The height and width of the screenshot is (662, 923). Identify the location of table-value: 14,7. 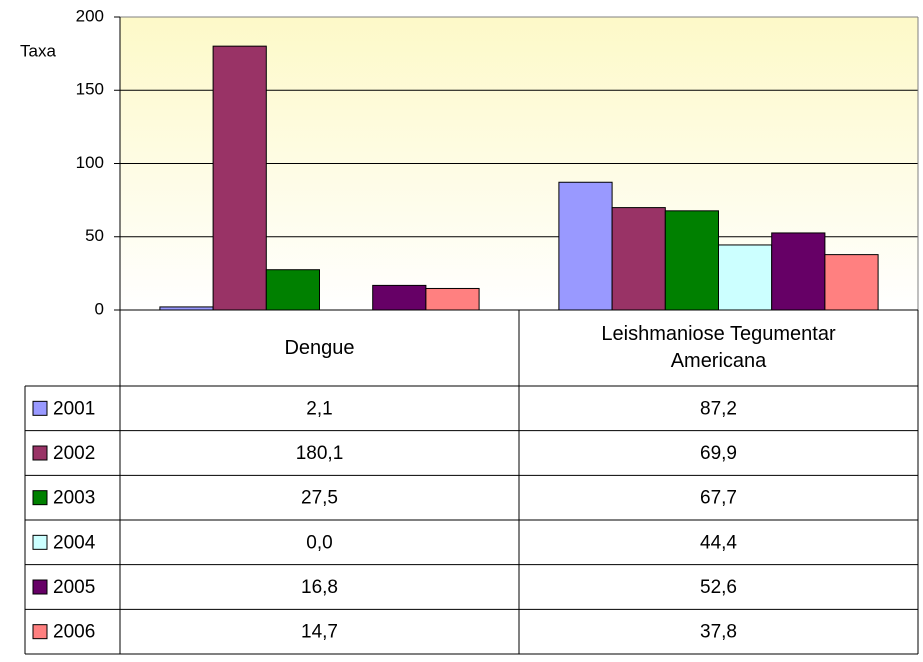
(319, 632).